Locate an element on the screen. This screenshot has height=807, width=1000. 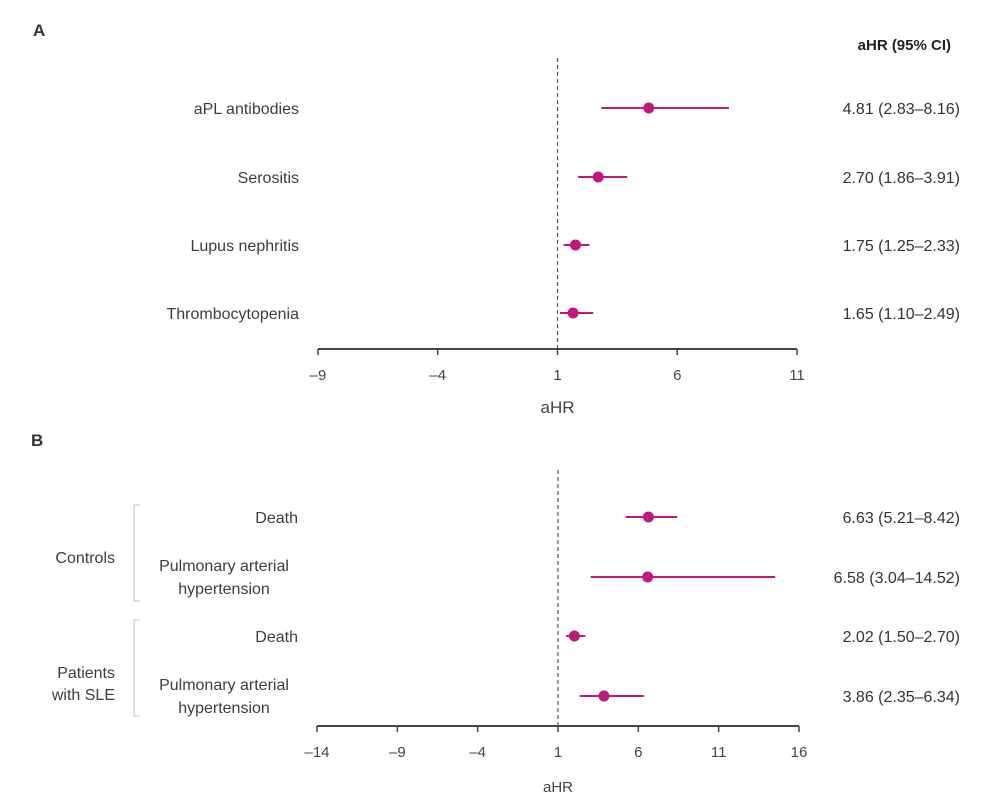
panel-a-label: A is located at coordinates (39, 30).